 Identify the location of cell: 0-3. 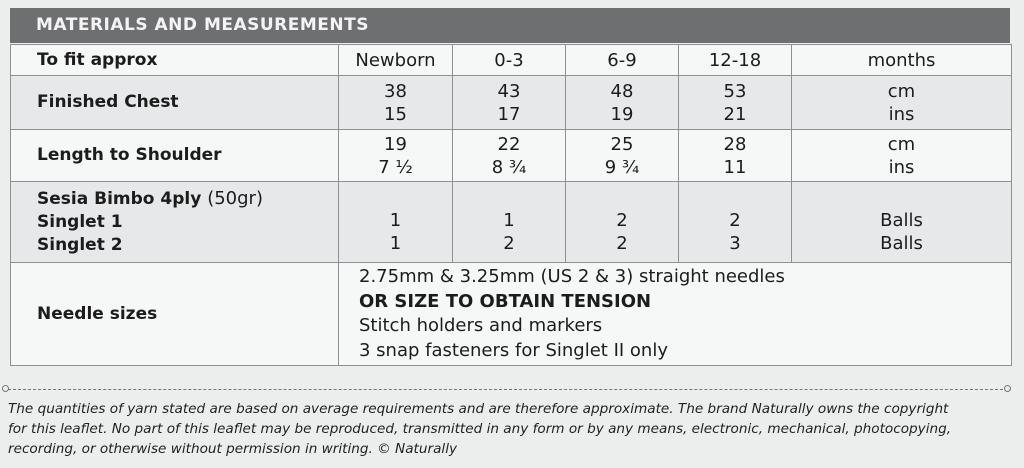
(509, 60).